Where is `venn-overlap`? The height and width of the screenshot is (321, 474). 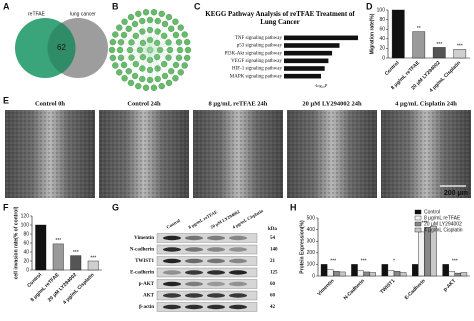 venn-overlap is located at coordinates (61, 48).